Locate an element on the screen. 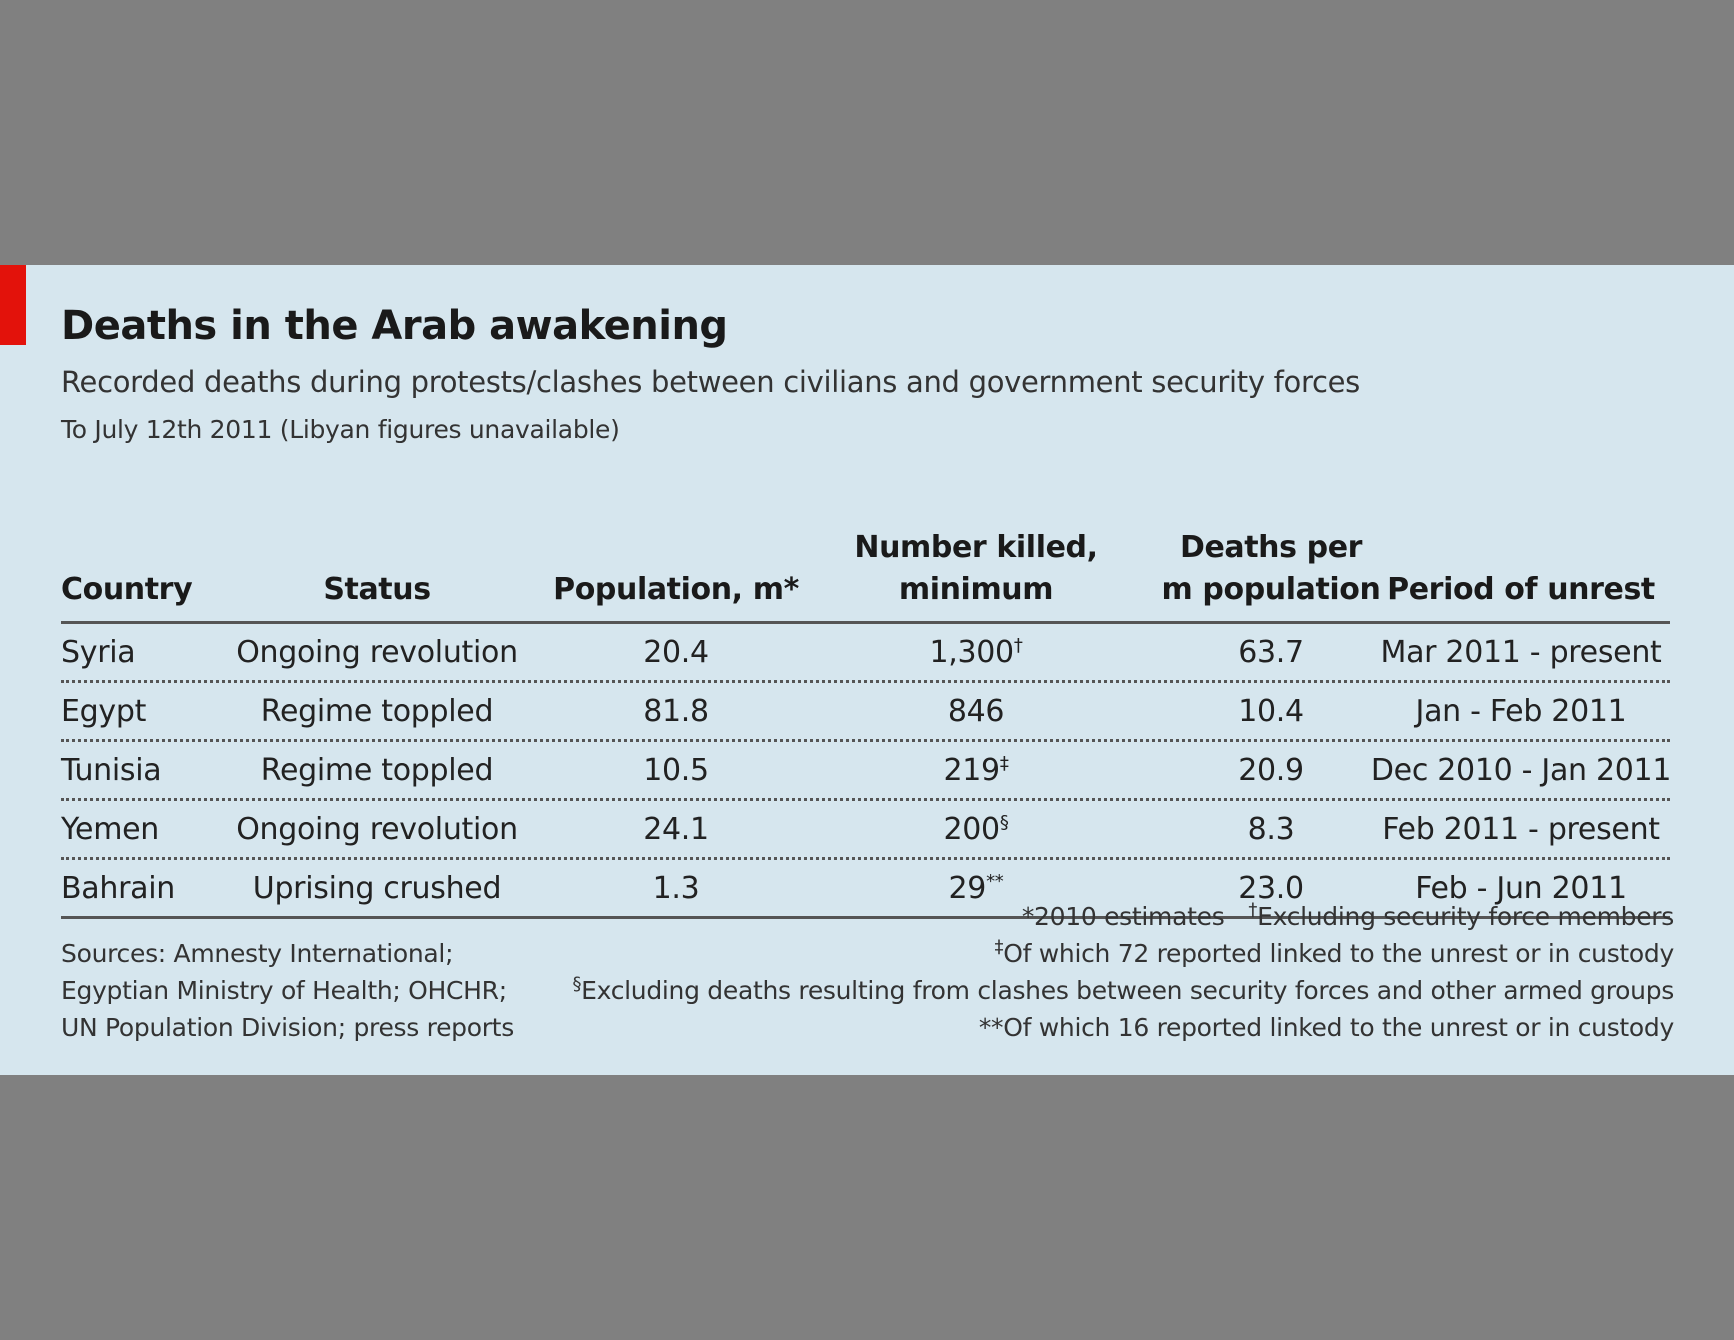 The width and height of the screenshot is (1734, 1340). sources-line: Sources: Amnesty International; is located at coordinates (257, 953).